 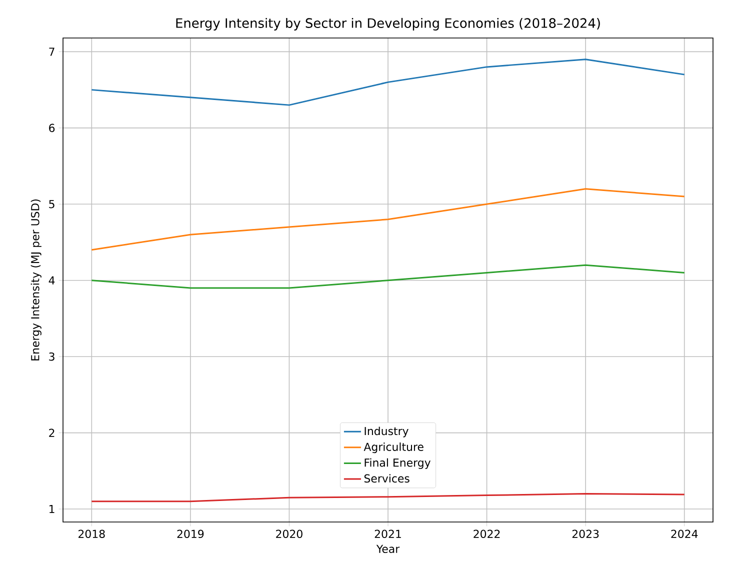 What do you see at coordinates (487, 534) in the screenshot?
I see `x-tick-label: 2022` at bounding box center [487, 534].